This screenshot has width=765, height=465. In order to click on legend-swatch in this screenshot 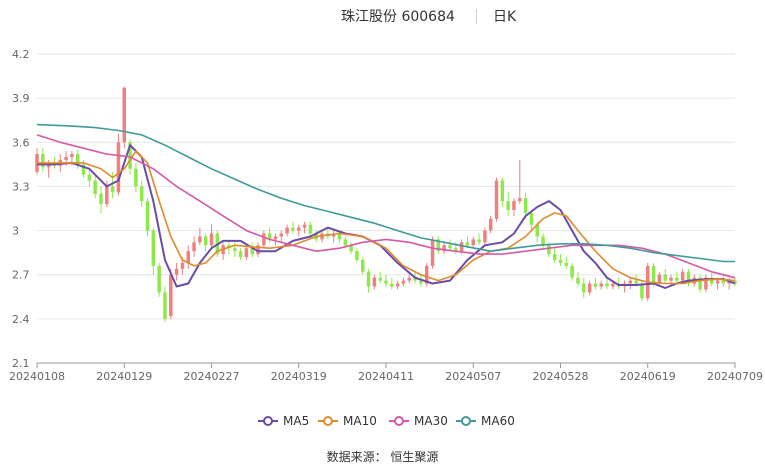, I will do `click(399, 421)`.